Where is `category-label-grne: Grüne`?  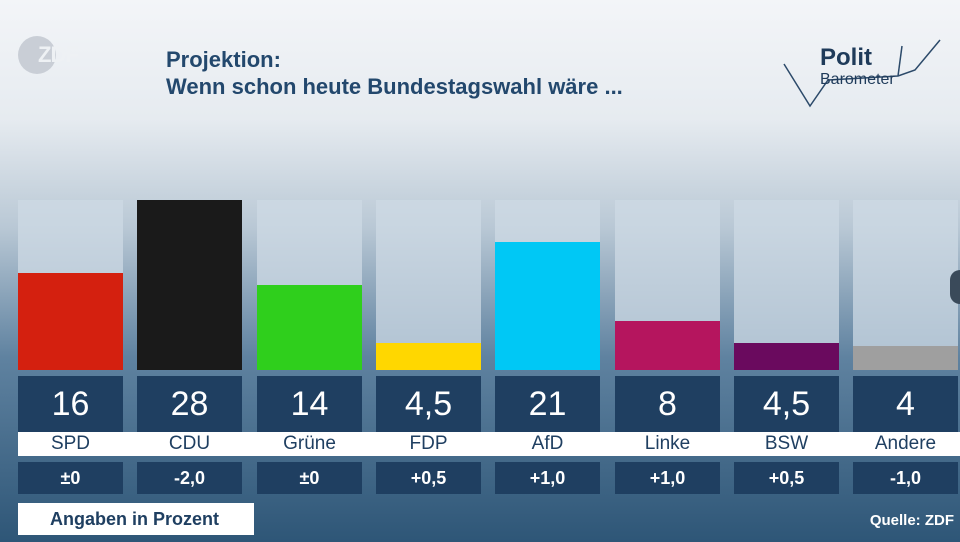 category-label-grne: Grüne is located at coordinates (309, 443).